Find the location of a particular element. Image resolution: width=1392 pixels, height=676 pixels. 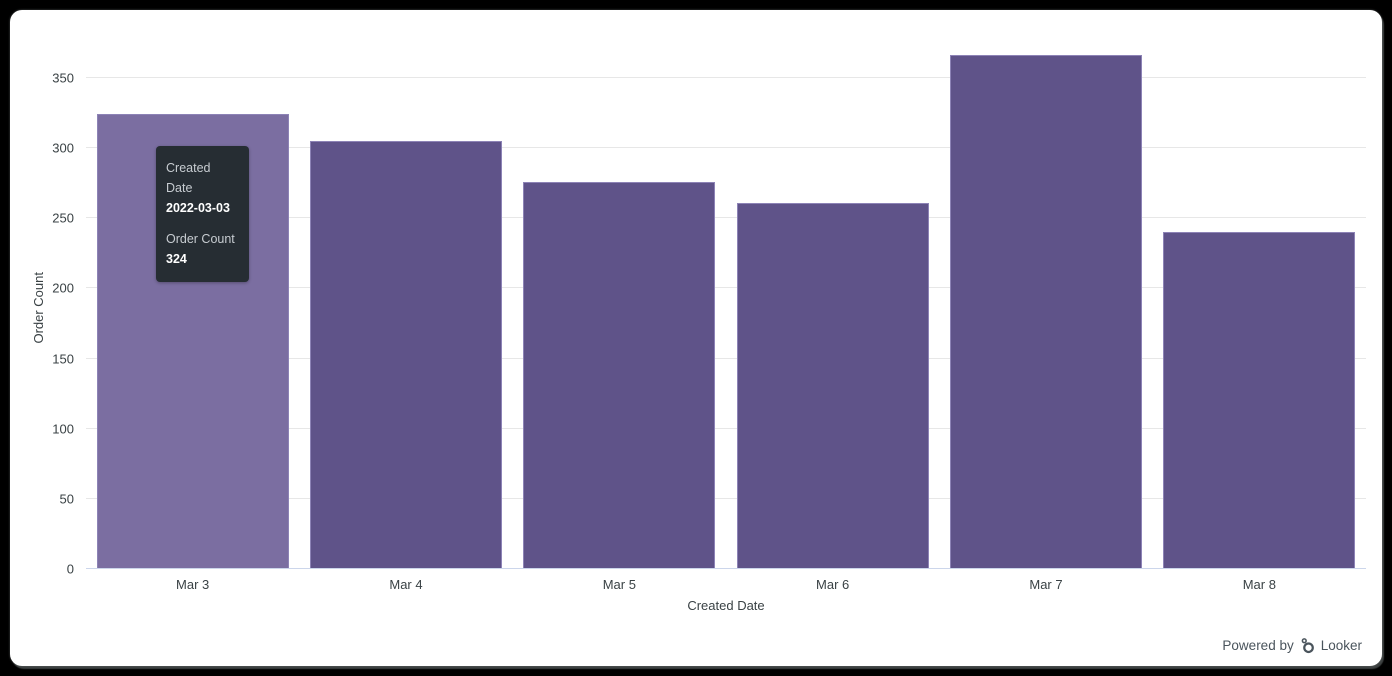

tooltip-dimension-label: Created Date is located at coordinates (188, 178).